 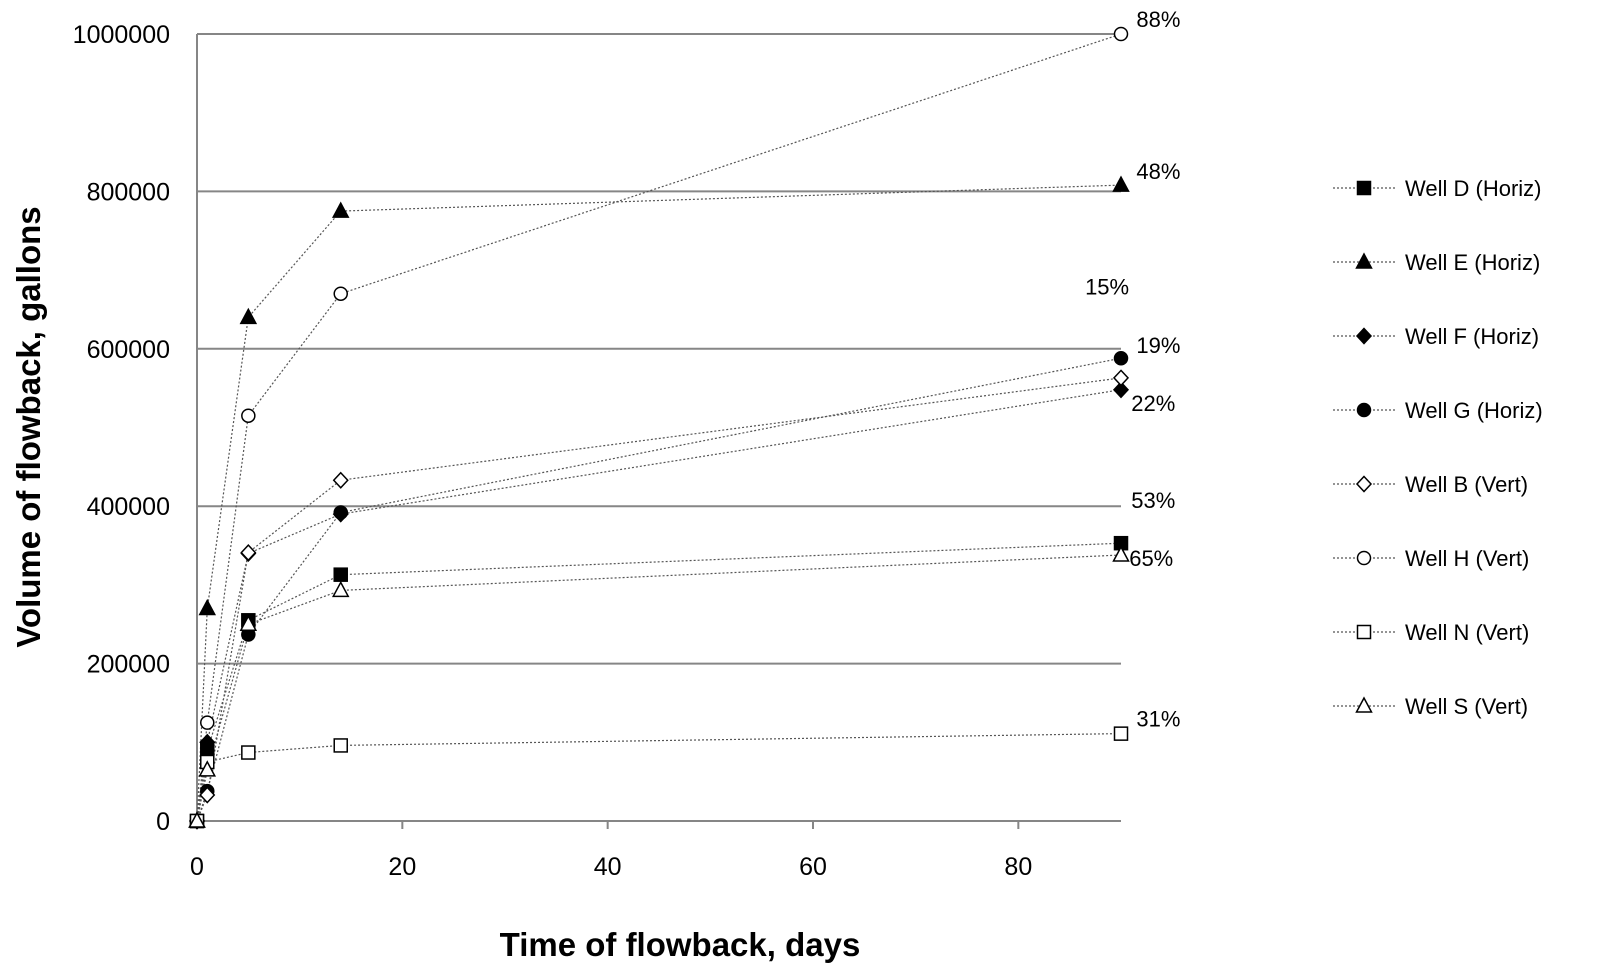 I want to click on legend-label: Well S (Vert), so click(x=1466, y=706).